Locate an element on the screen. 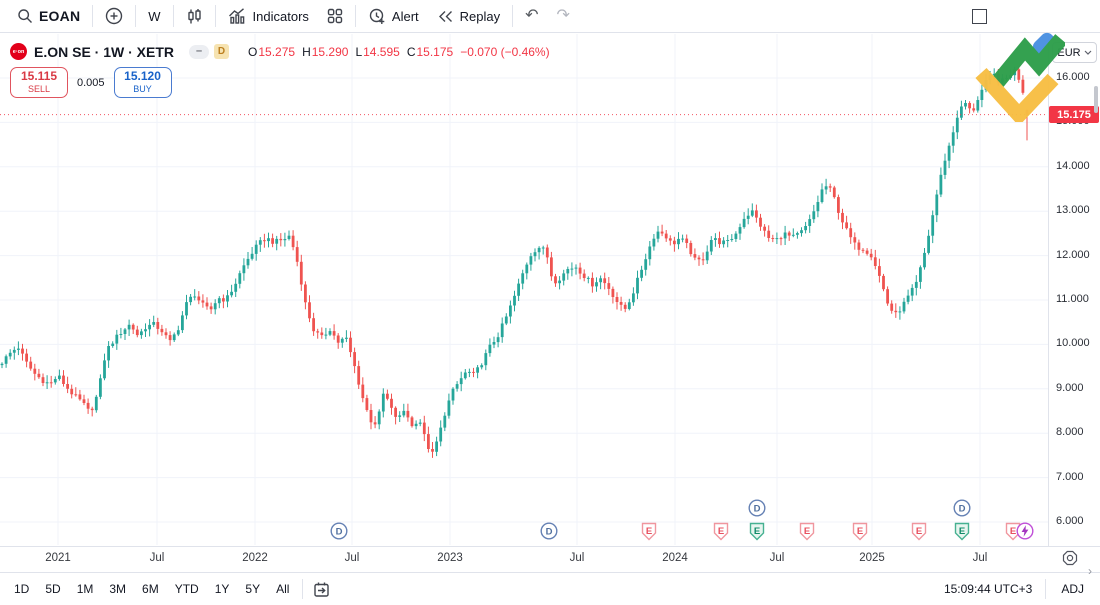 This screenshot has height=605, width=1100. candlestick-icon is located at coordinates (194, 15).